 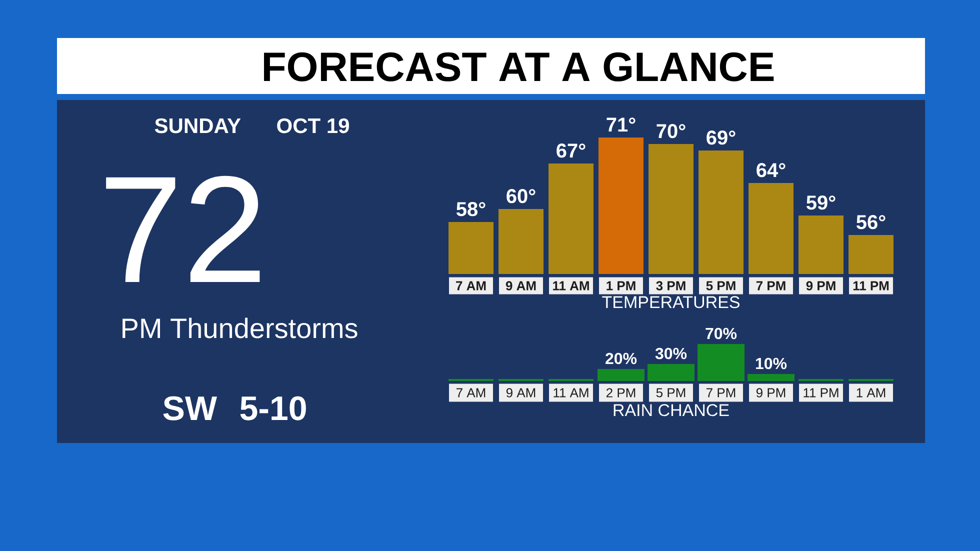 What do you see at coordinates (313, 126) in the screenshot?
I see `text: OCT 19` at bounding box center [313, 126].